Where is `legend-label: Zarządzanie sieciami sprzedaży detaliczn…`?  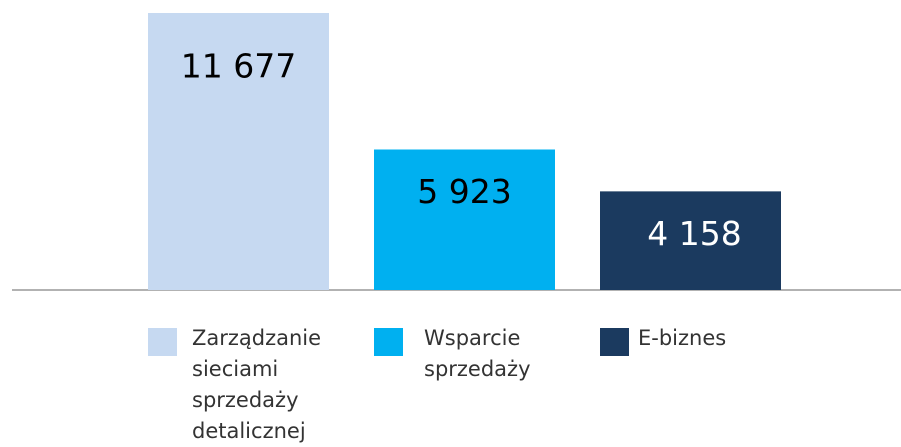
legend-label: Zarządzanie sieciami sprzedaży detaliczn… is located at coordinates (257, 384).